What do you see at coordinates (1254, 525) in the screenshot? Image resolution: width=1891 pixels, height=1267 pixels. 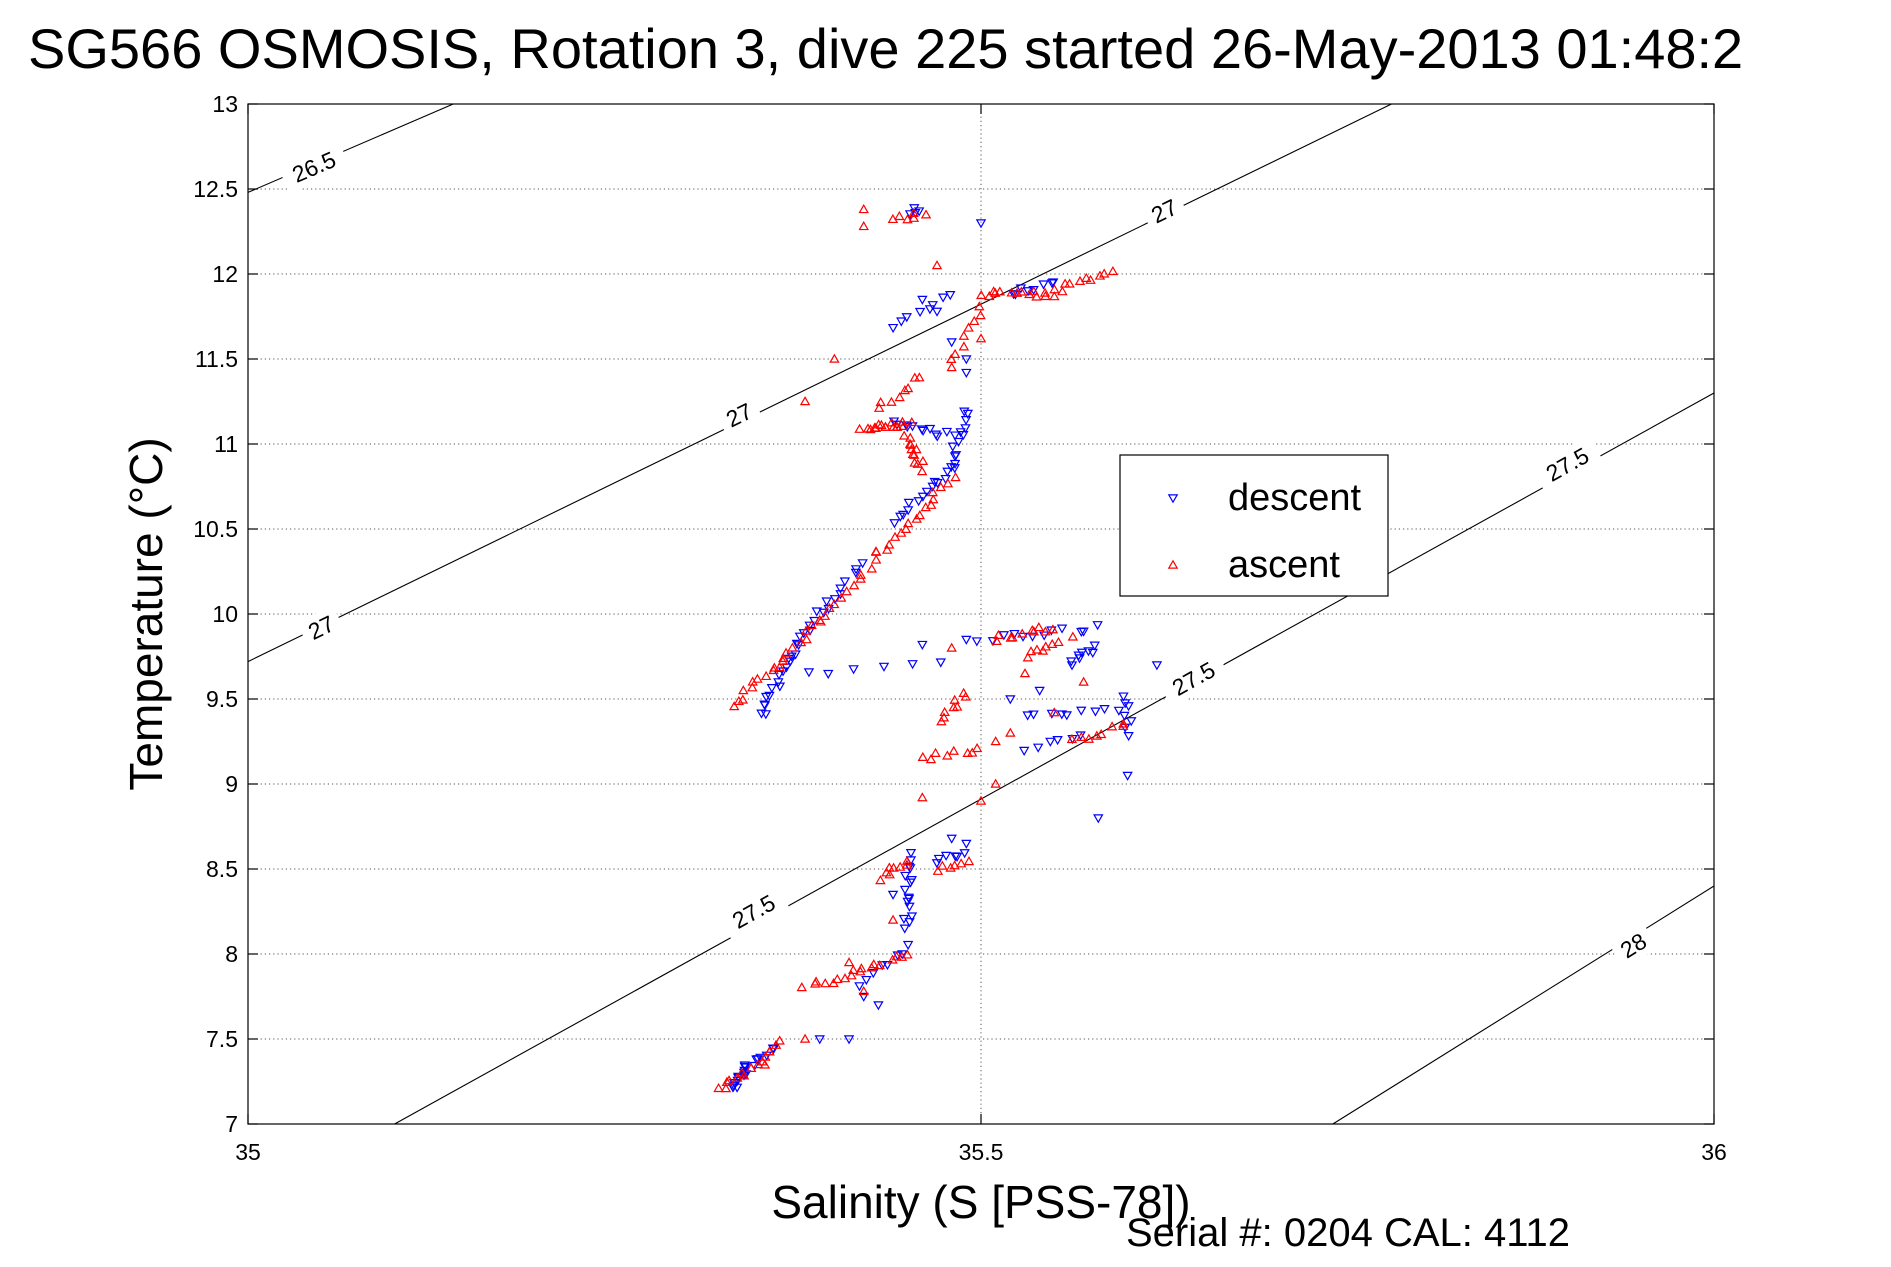 I see `legend-box` at bounding box center [1254, 525].